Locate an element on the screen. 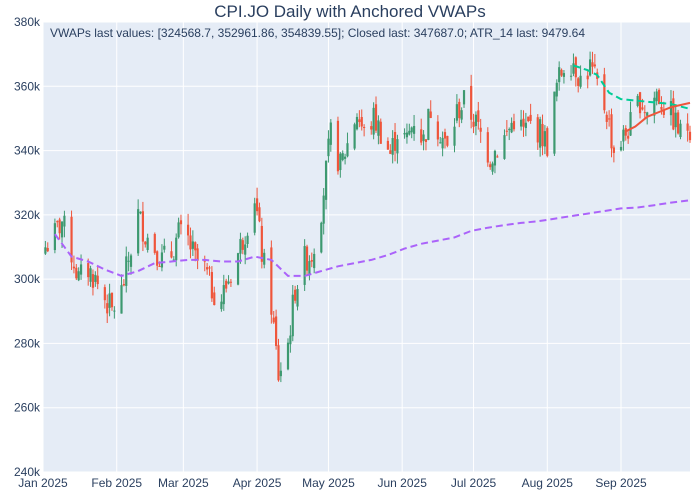 The width and height of the screenshot is (700, 500). y-tick-label: 240k is located at coordinates (27, 472).